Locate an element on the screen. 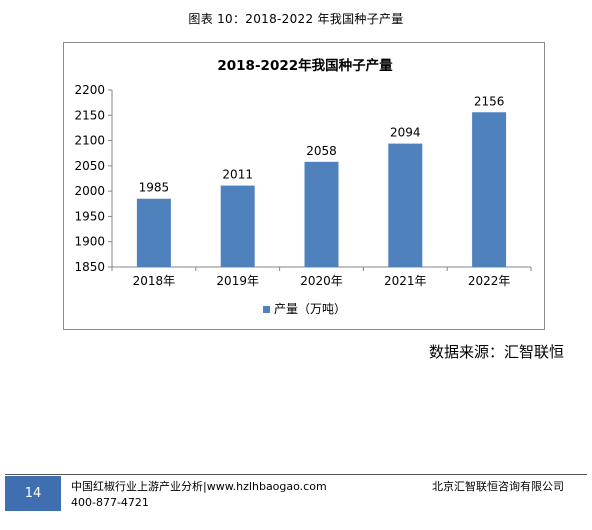 The height and width of the screenshot is (530, 592). y-tick-label: 2150 is located at coordinates (89, 115).